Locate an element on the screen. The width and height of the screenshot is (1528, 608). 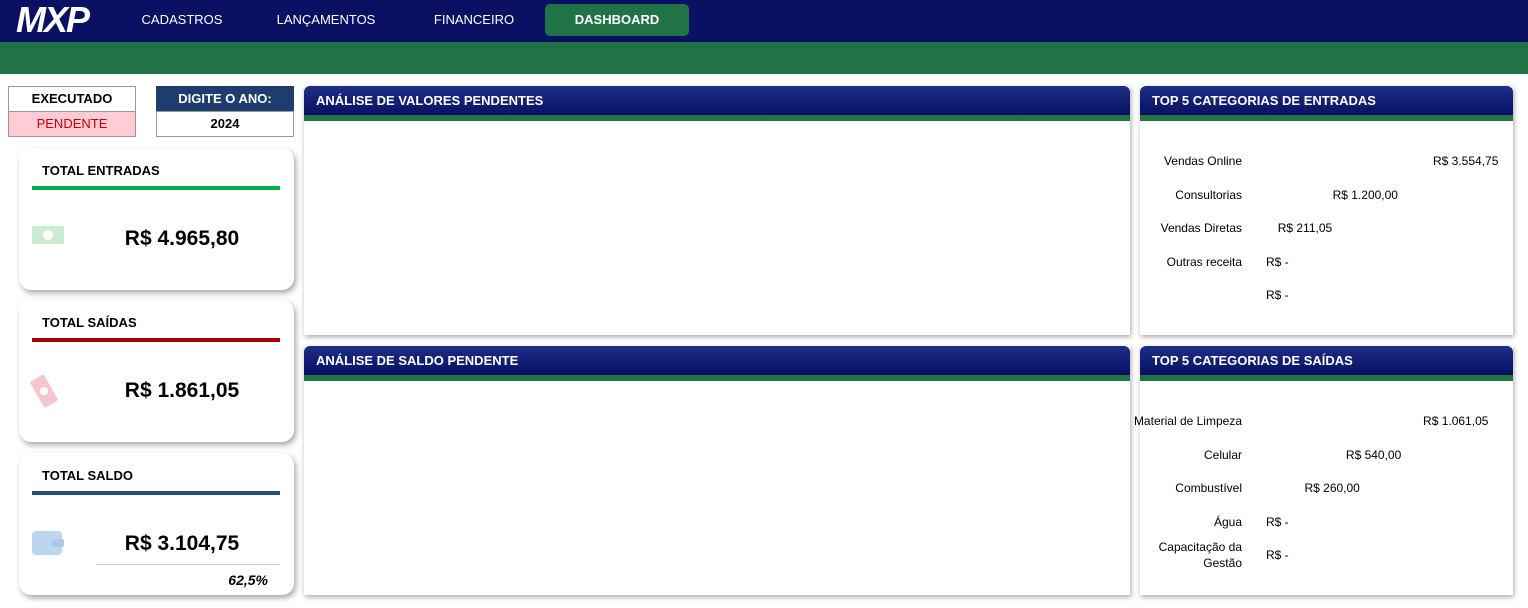
kpi-value: R$ 1.861,05 is located at coordinates (182, 390).